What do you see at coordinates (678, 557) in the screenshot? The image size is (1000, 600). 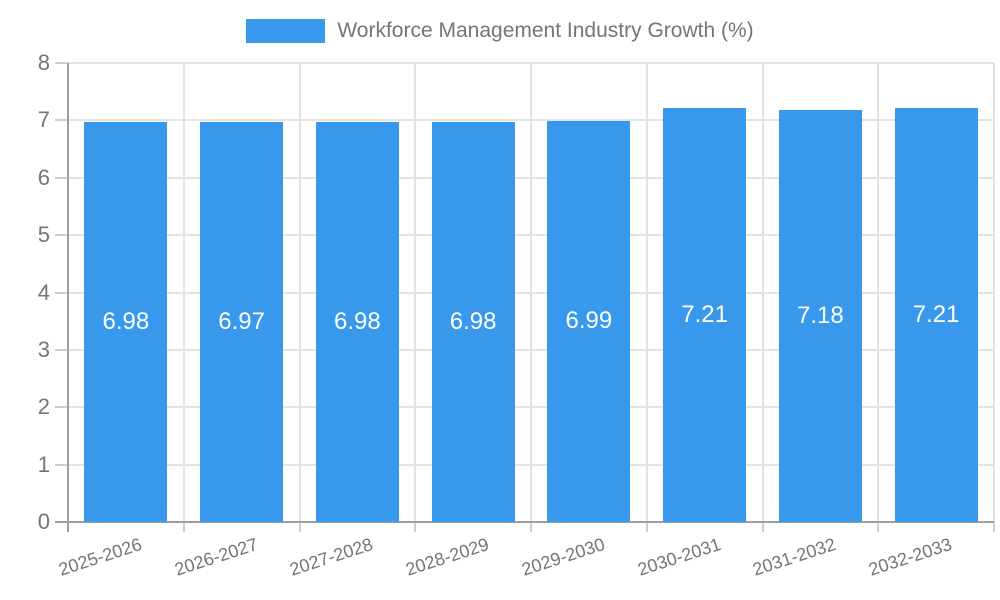 I see `x-tick-label: 2030-2031` at bounding box center [678, 557].